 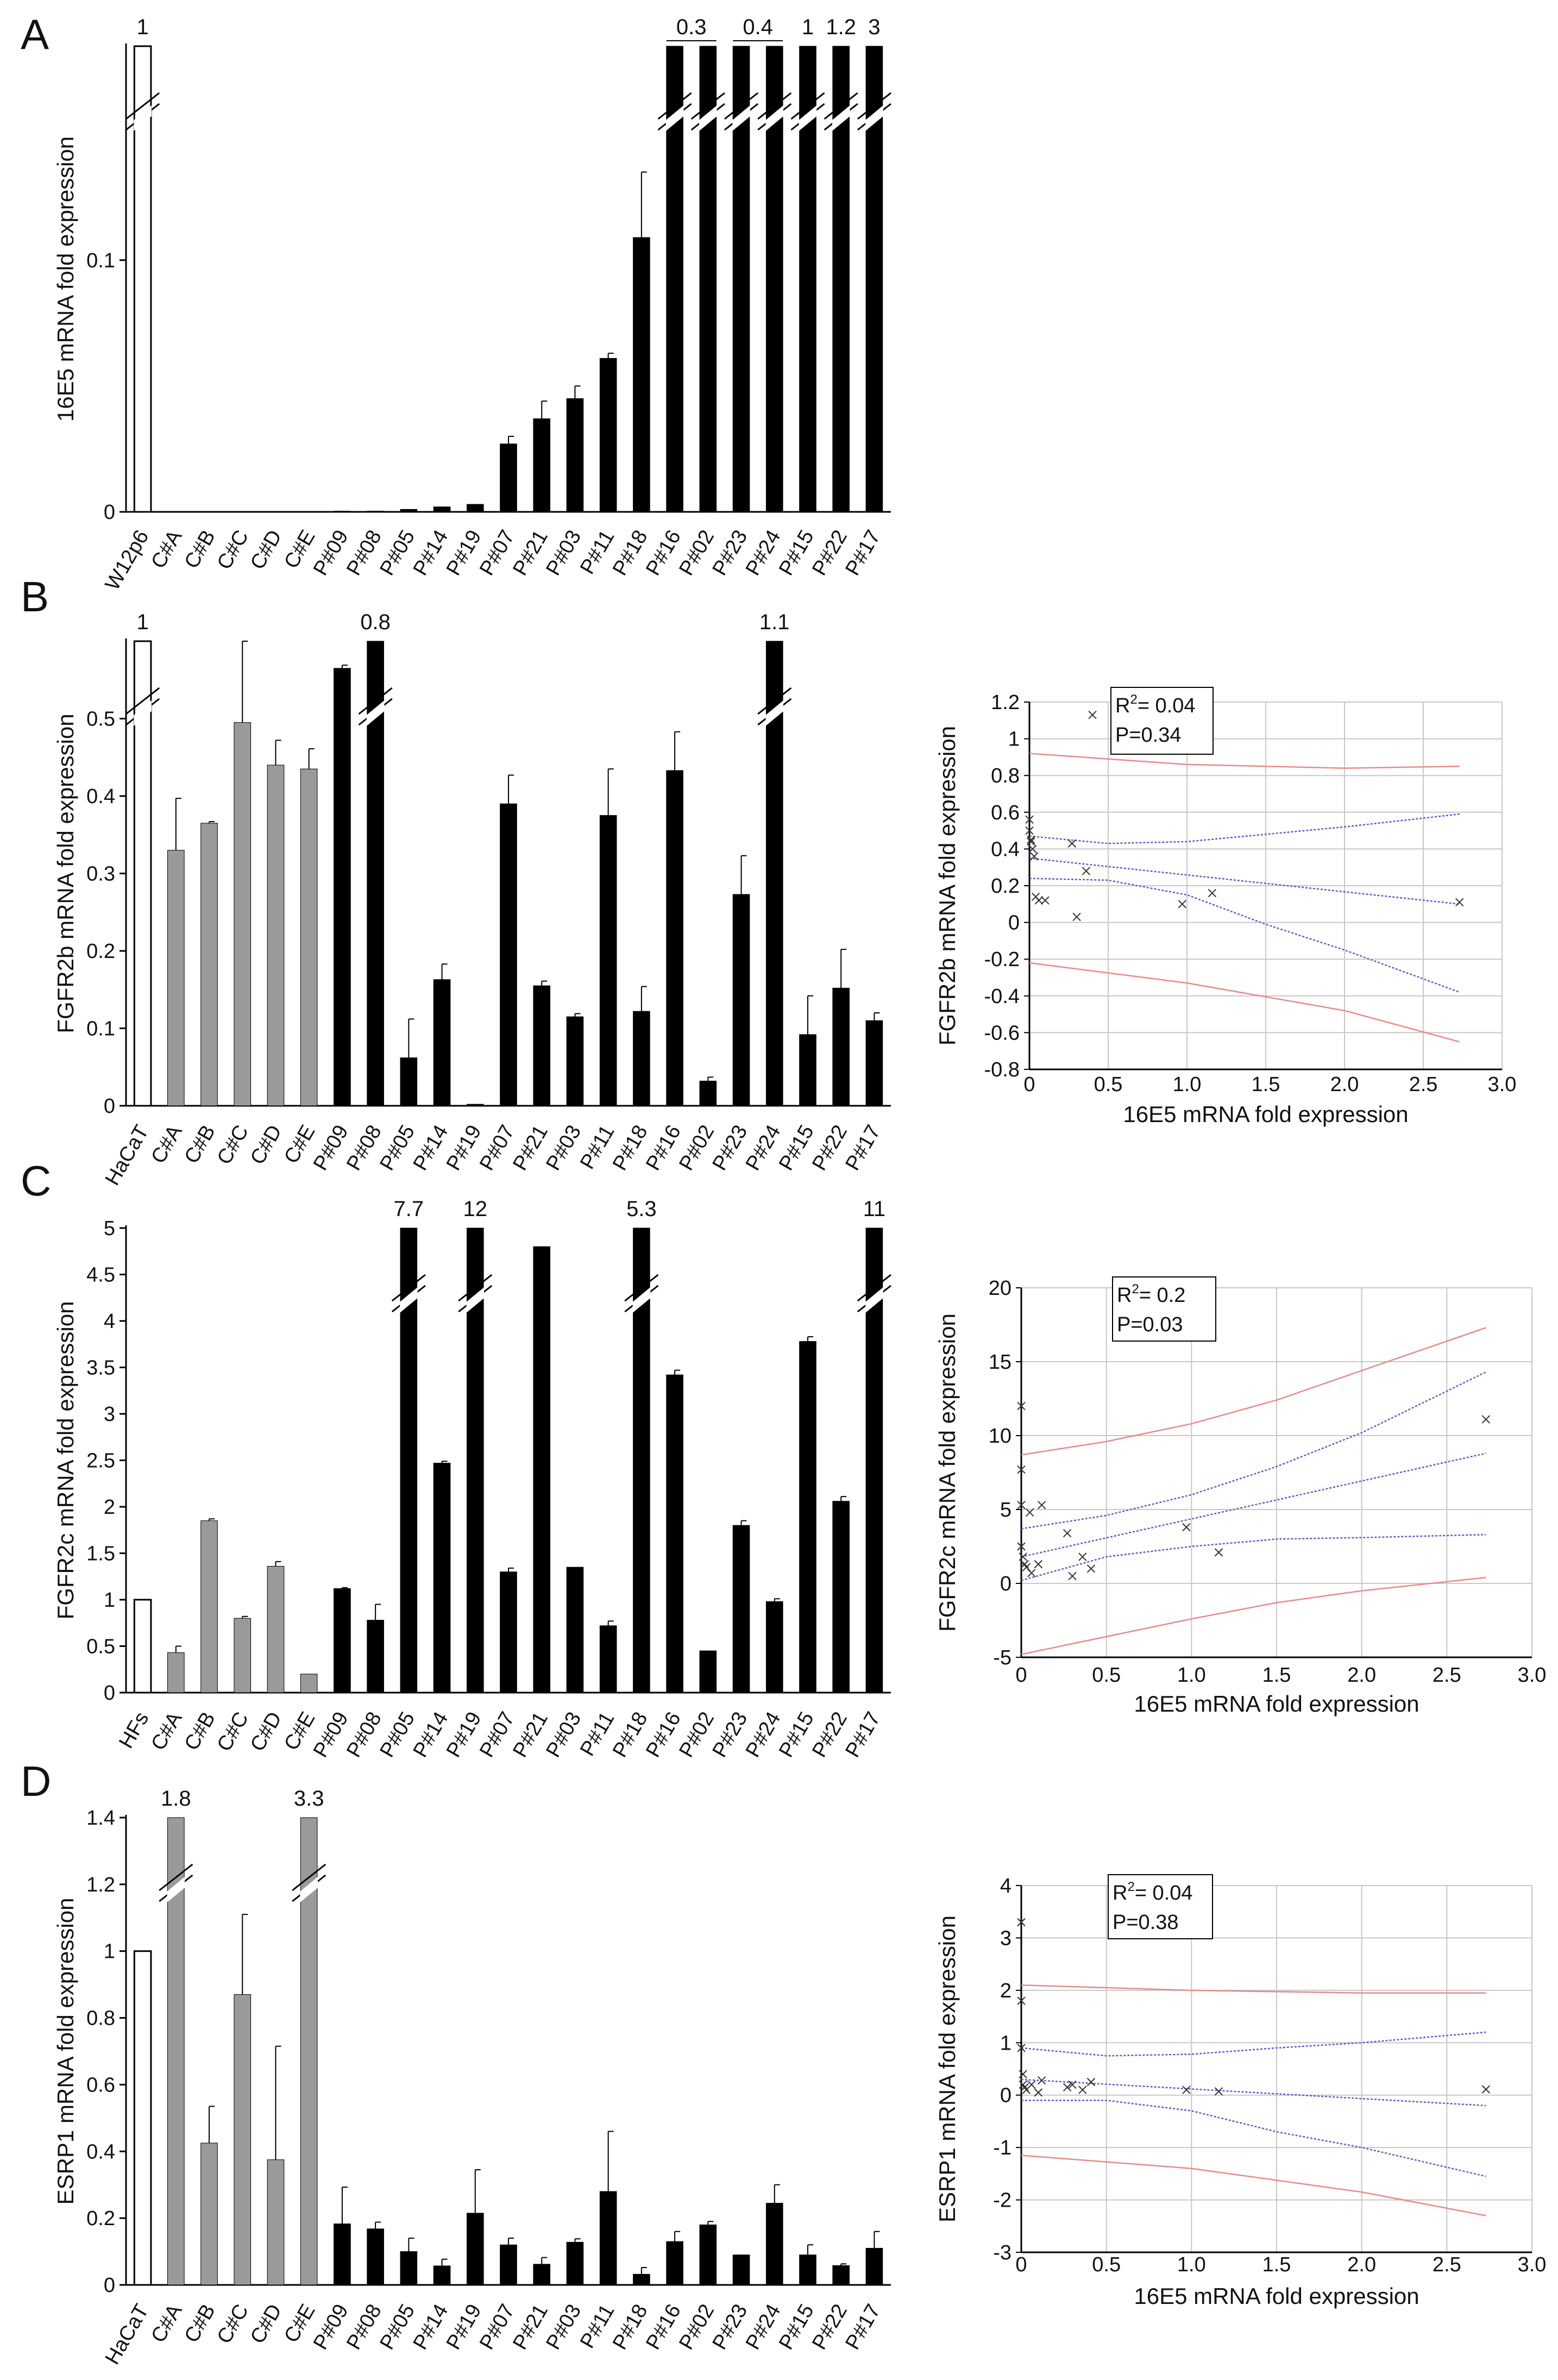 What do you see at coordinates (947, 885) in the screenshot?
I see `y-axis-title: FGFR2b mRNA fold expression` at bounding box center [947, 885].